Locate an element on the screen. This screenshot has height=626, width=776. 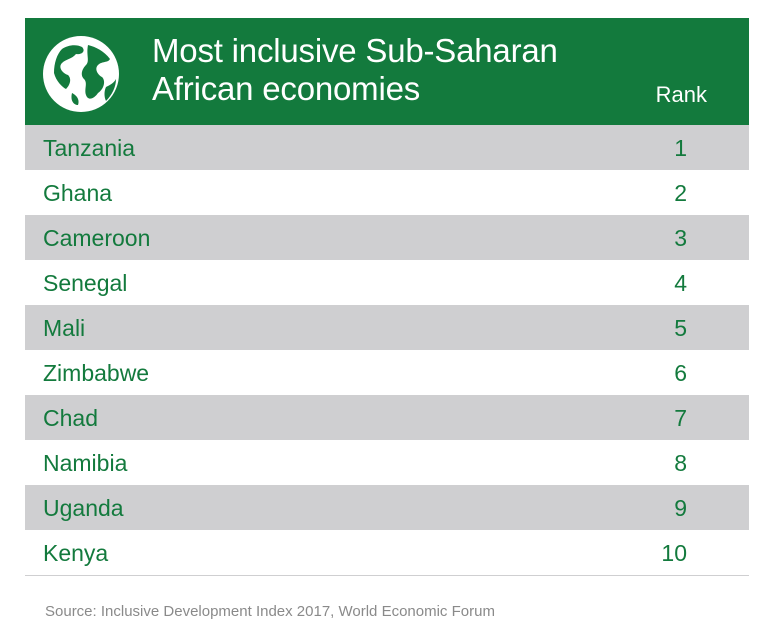
rank-value: 7 is located at coordinates (680, 418).